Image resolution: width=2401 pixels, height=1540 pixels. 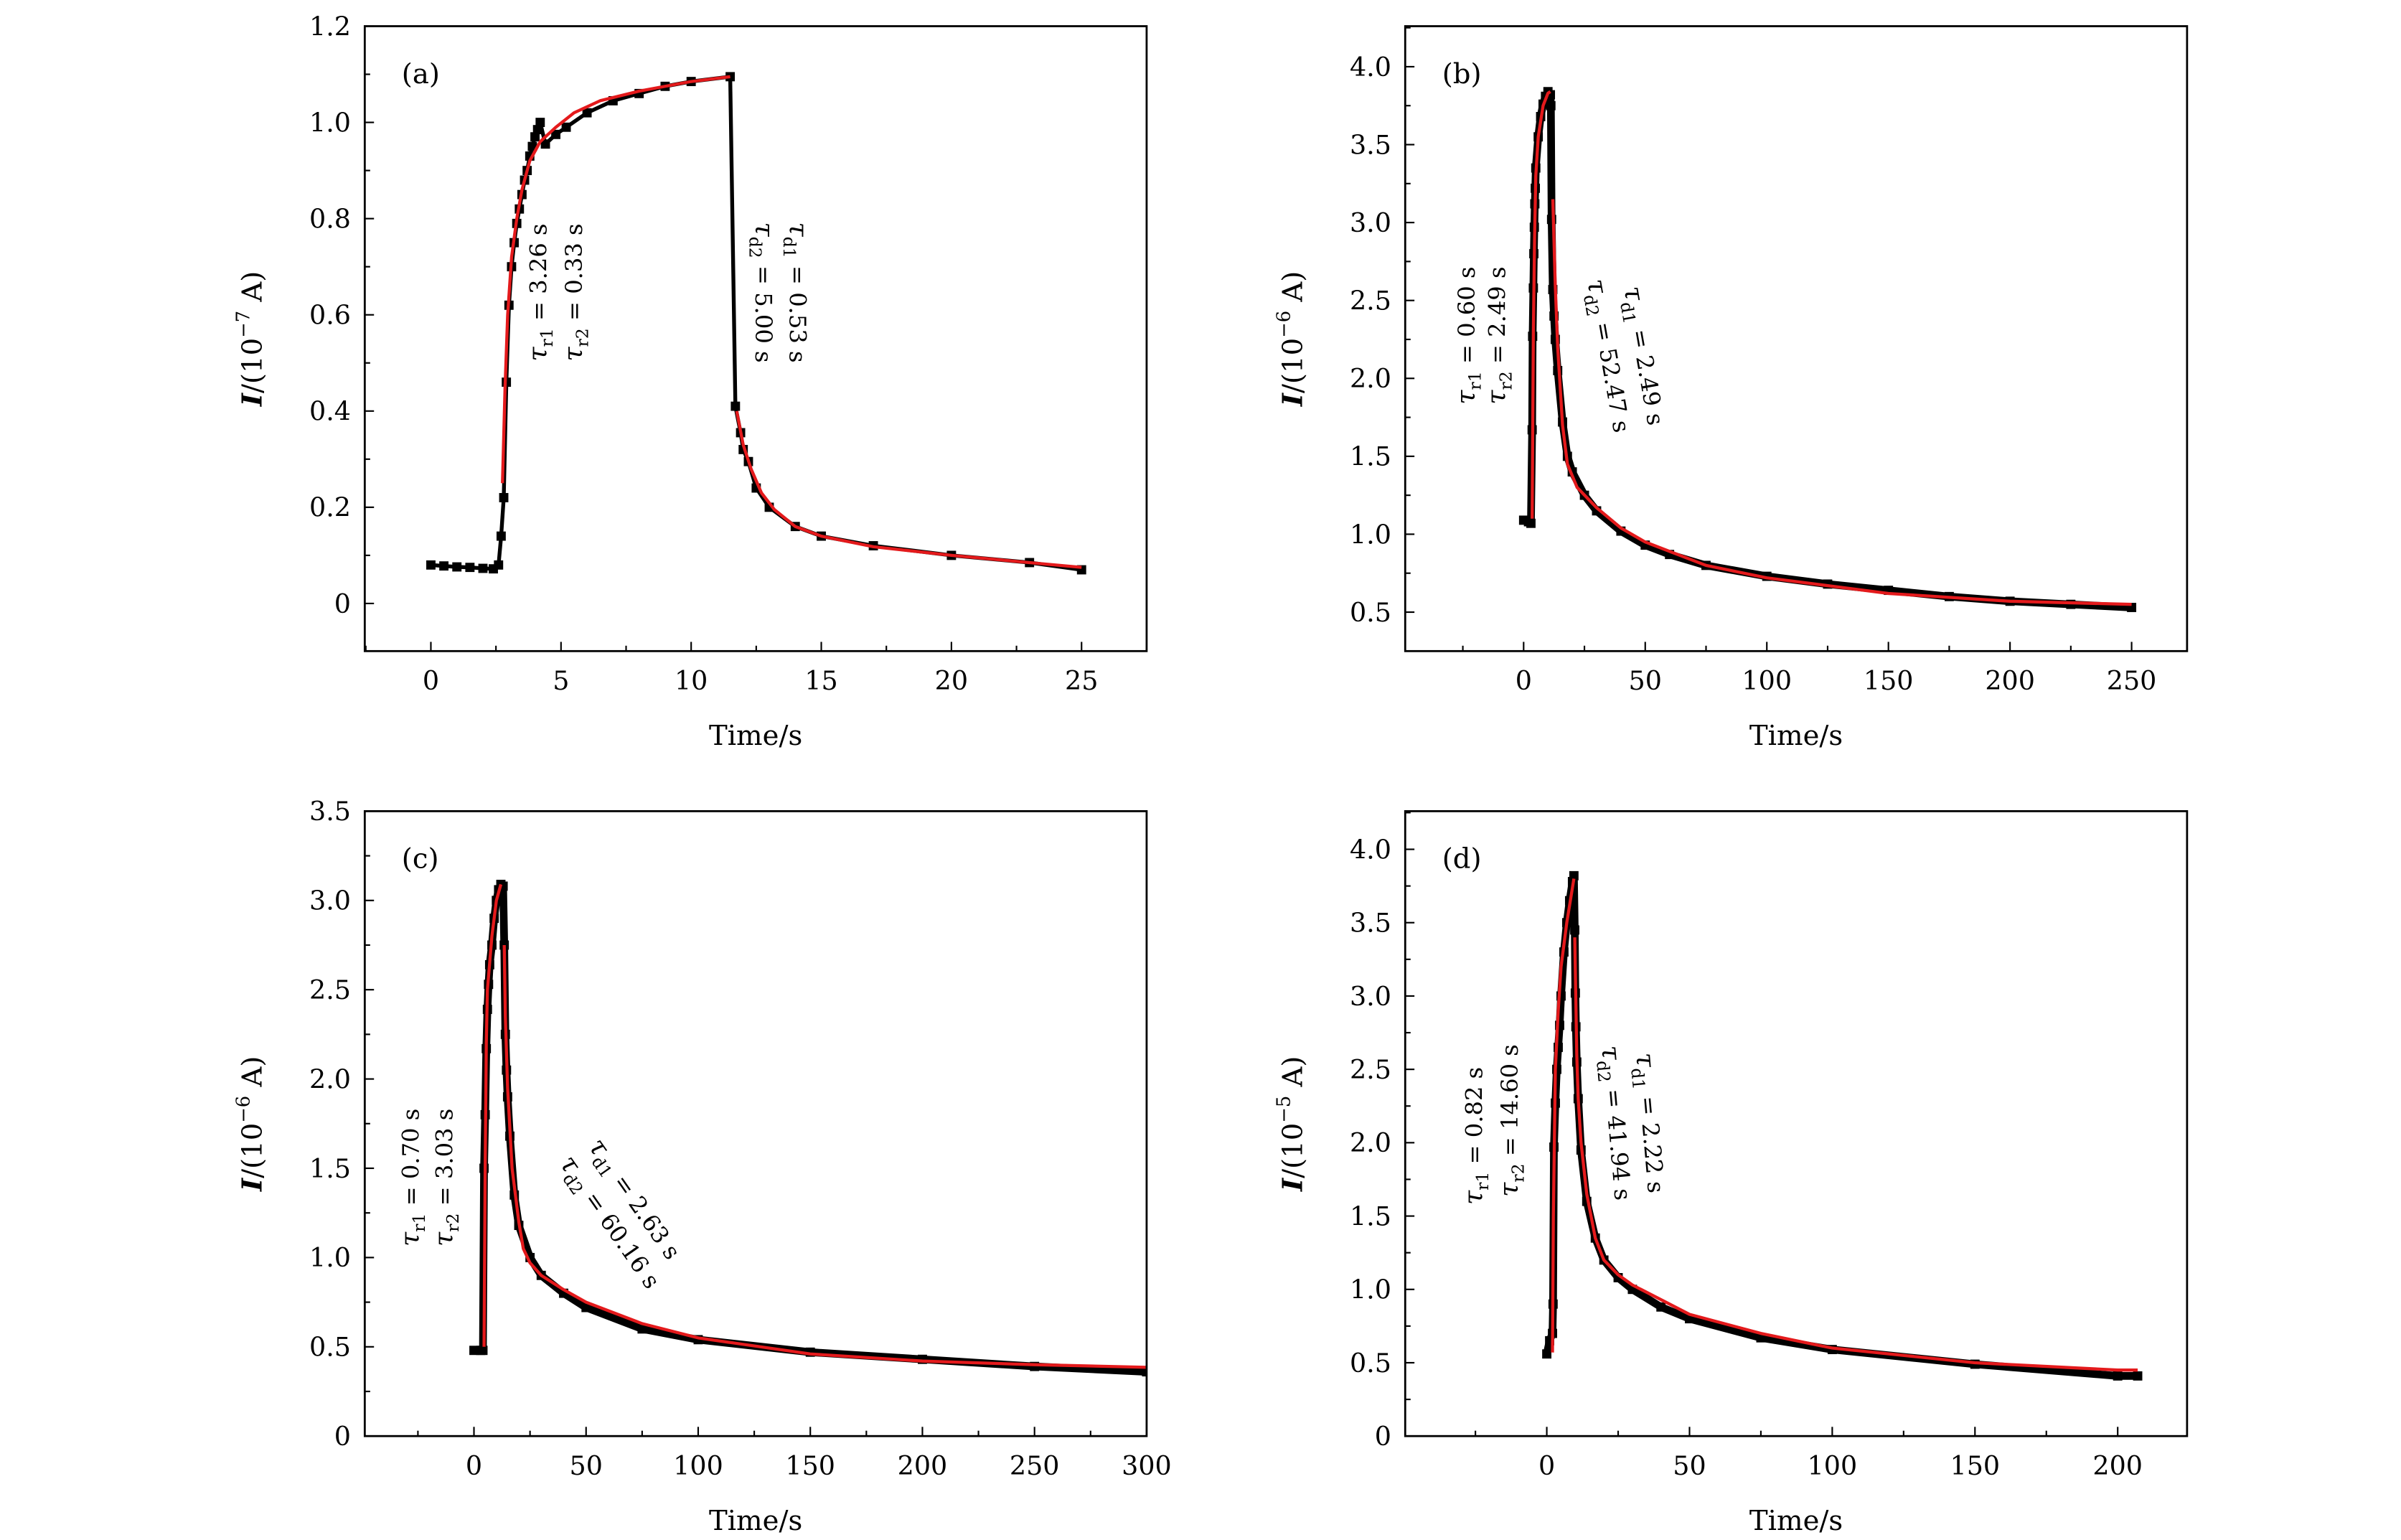 What do you see at coordinates (421, 74) in the screenshot?
I see `panel-label: (a)` at bounding box center [421, 74].